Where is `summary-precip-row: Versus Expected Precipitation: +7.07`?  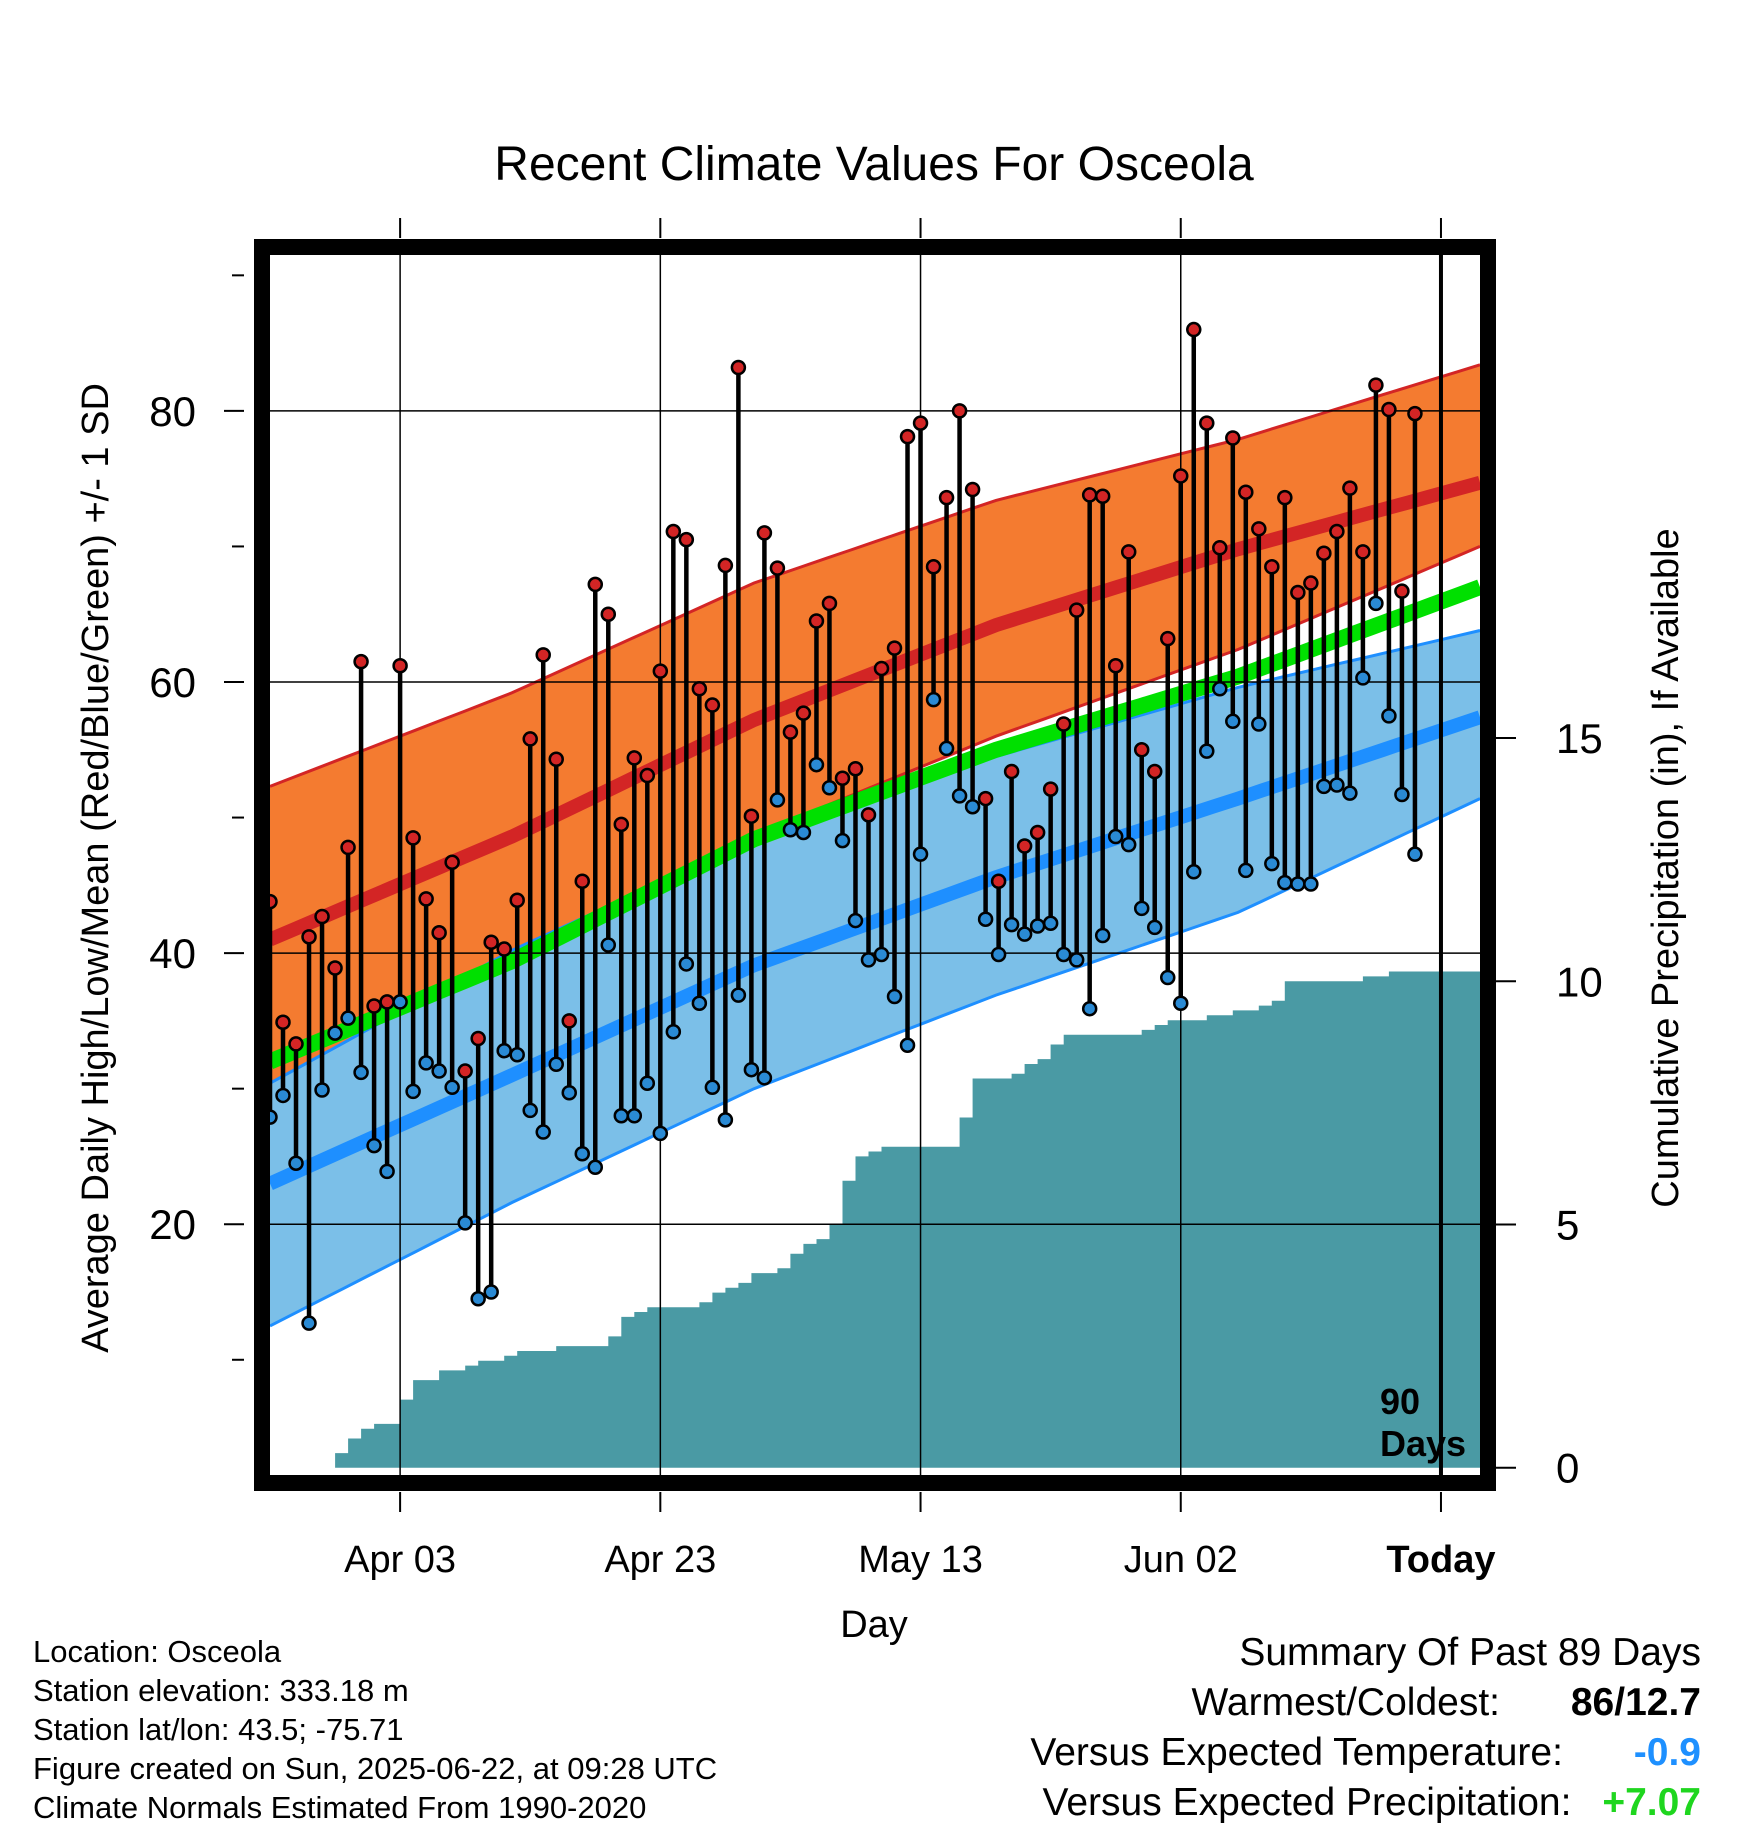 summary-precip-row: Versus Expected Precipitation: +7.07 is located at coordinates (1366, 1803).